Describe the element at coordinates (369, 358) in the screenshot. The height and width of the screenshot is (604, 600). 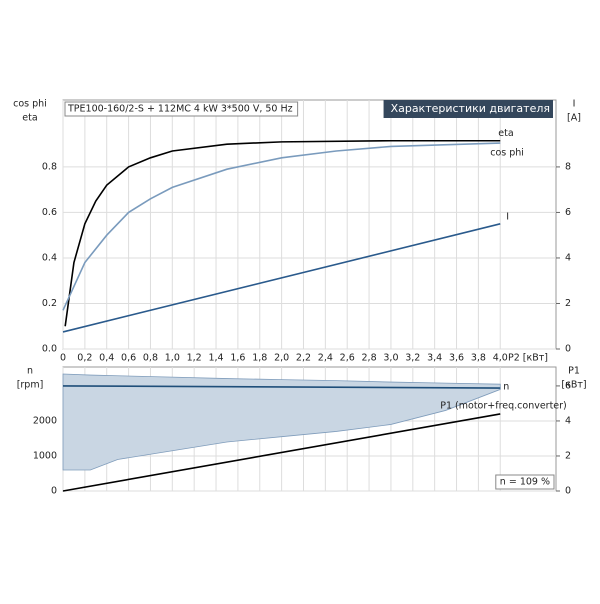
I see `x-tick-label: 2,8` at that location.